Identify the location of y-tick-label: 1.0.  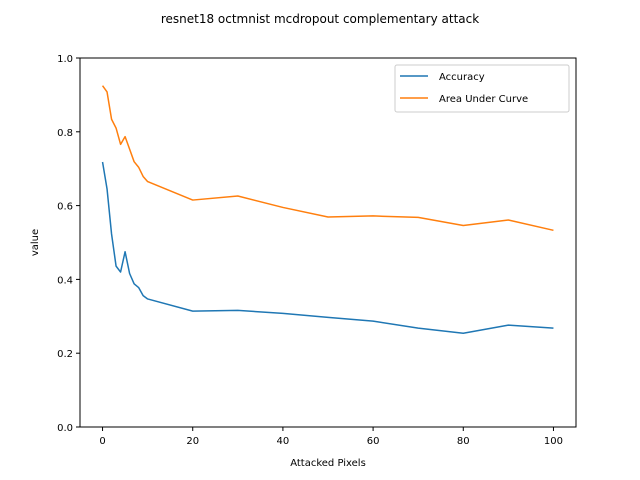
(65, 59).